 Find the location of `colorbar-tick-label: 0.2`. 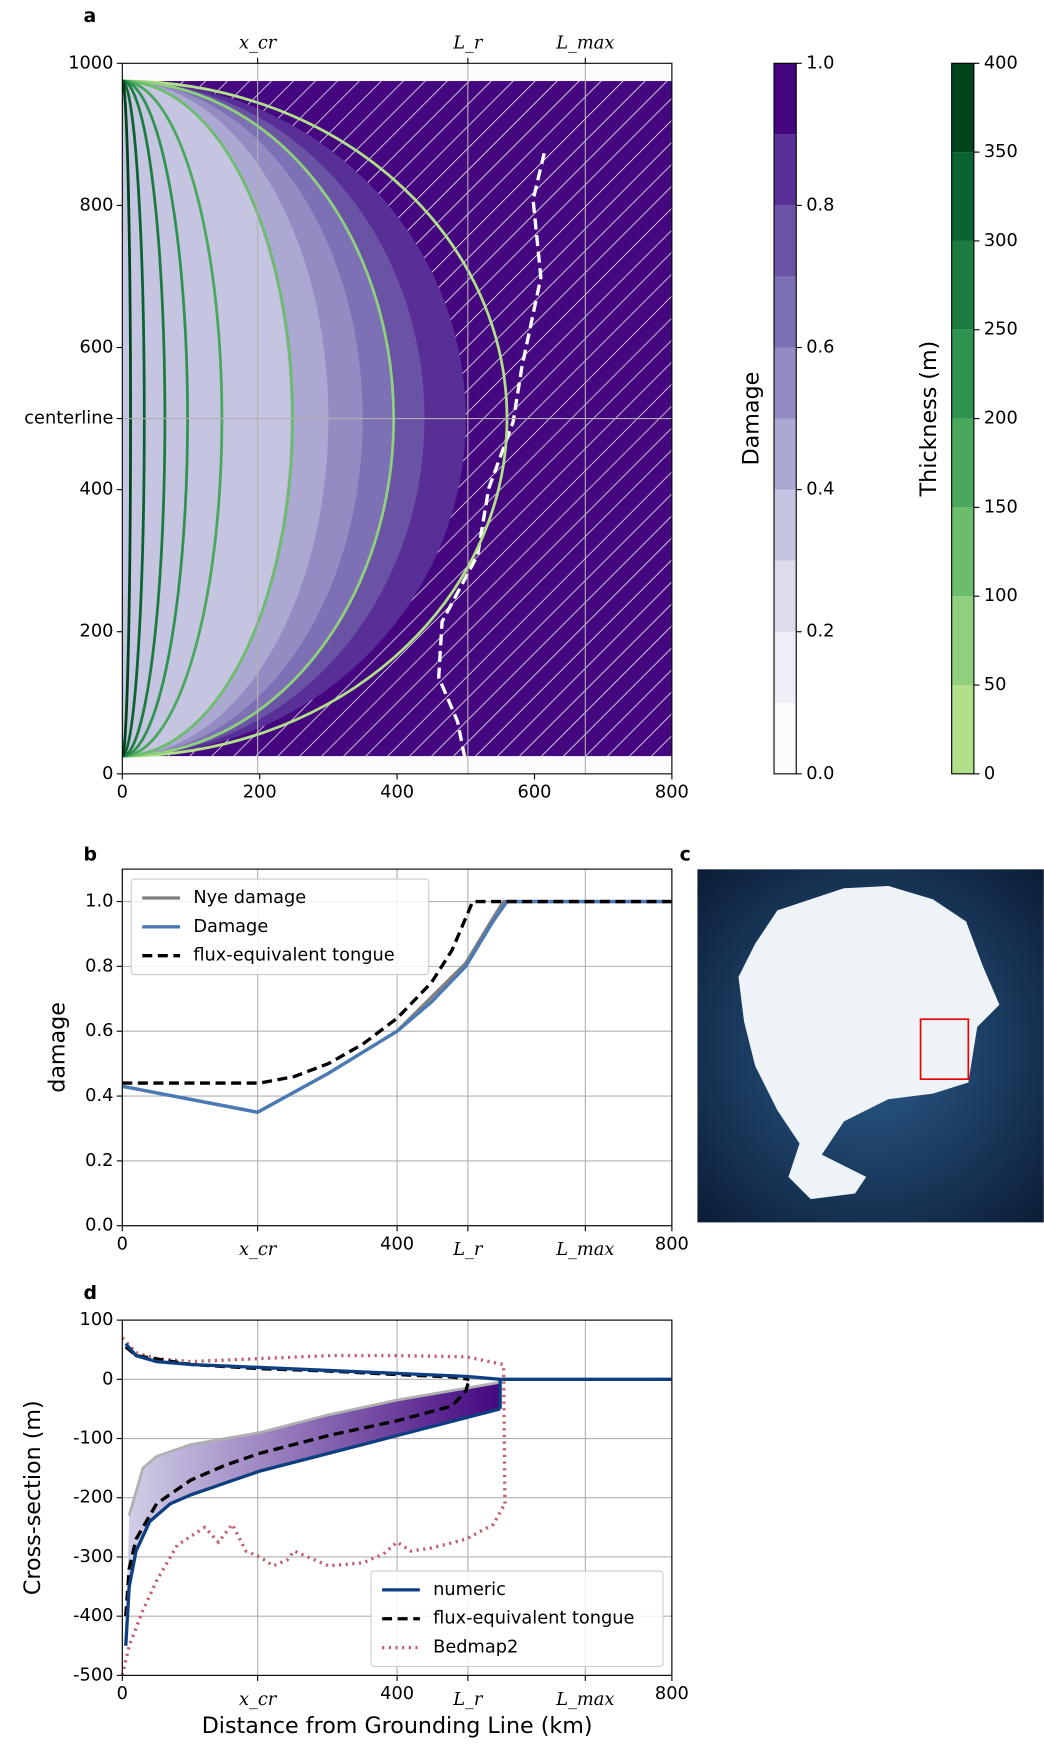

colorbar-tick-label: 0.2 is located at coordinates (820, 632).